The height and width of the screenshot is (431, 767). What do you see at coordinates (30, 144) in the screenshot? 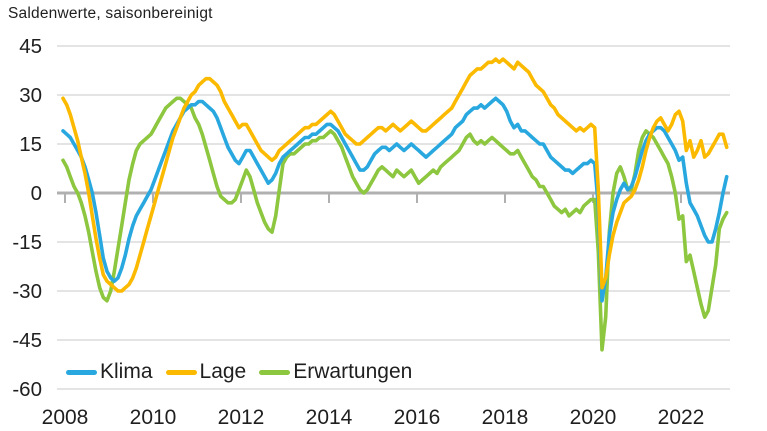
I see `y-axis-tick-label: 15` at bounding box center [30, 144].